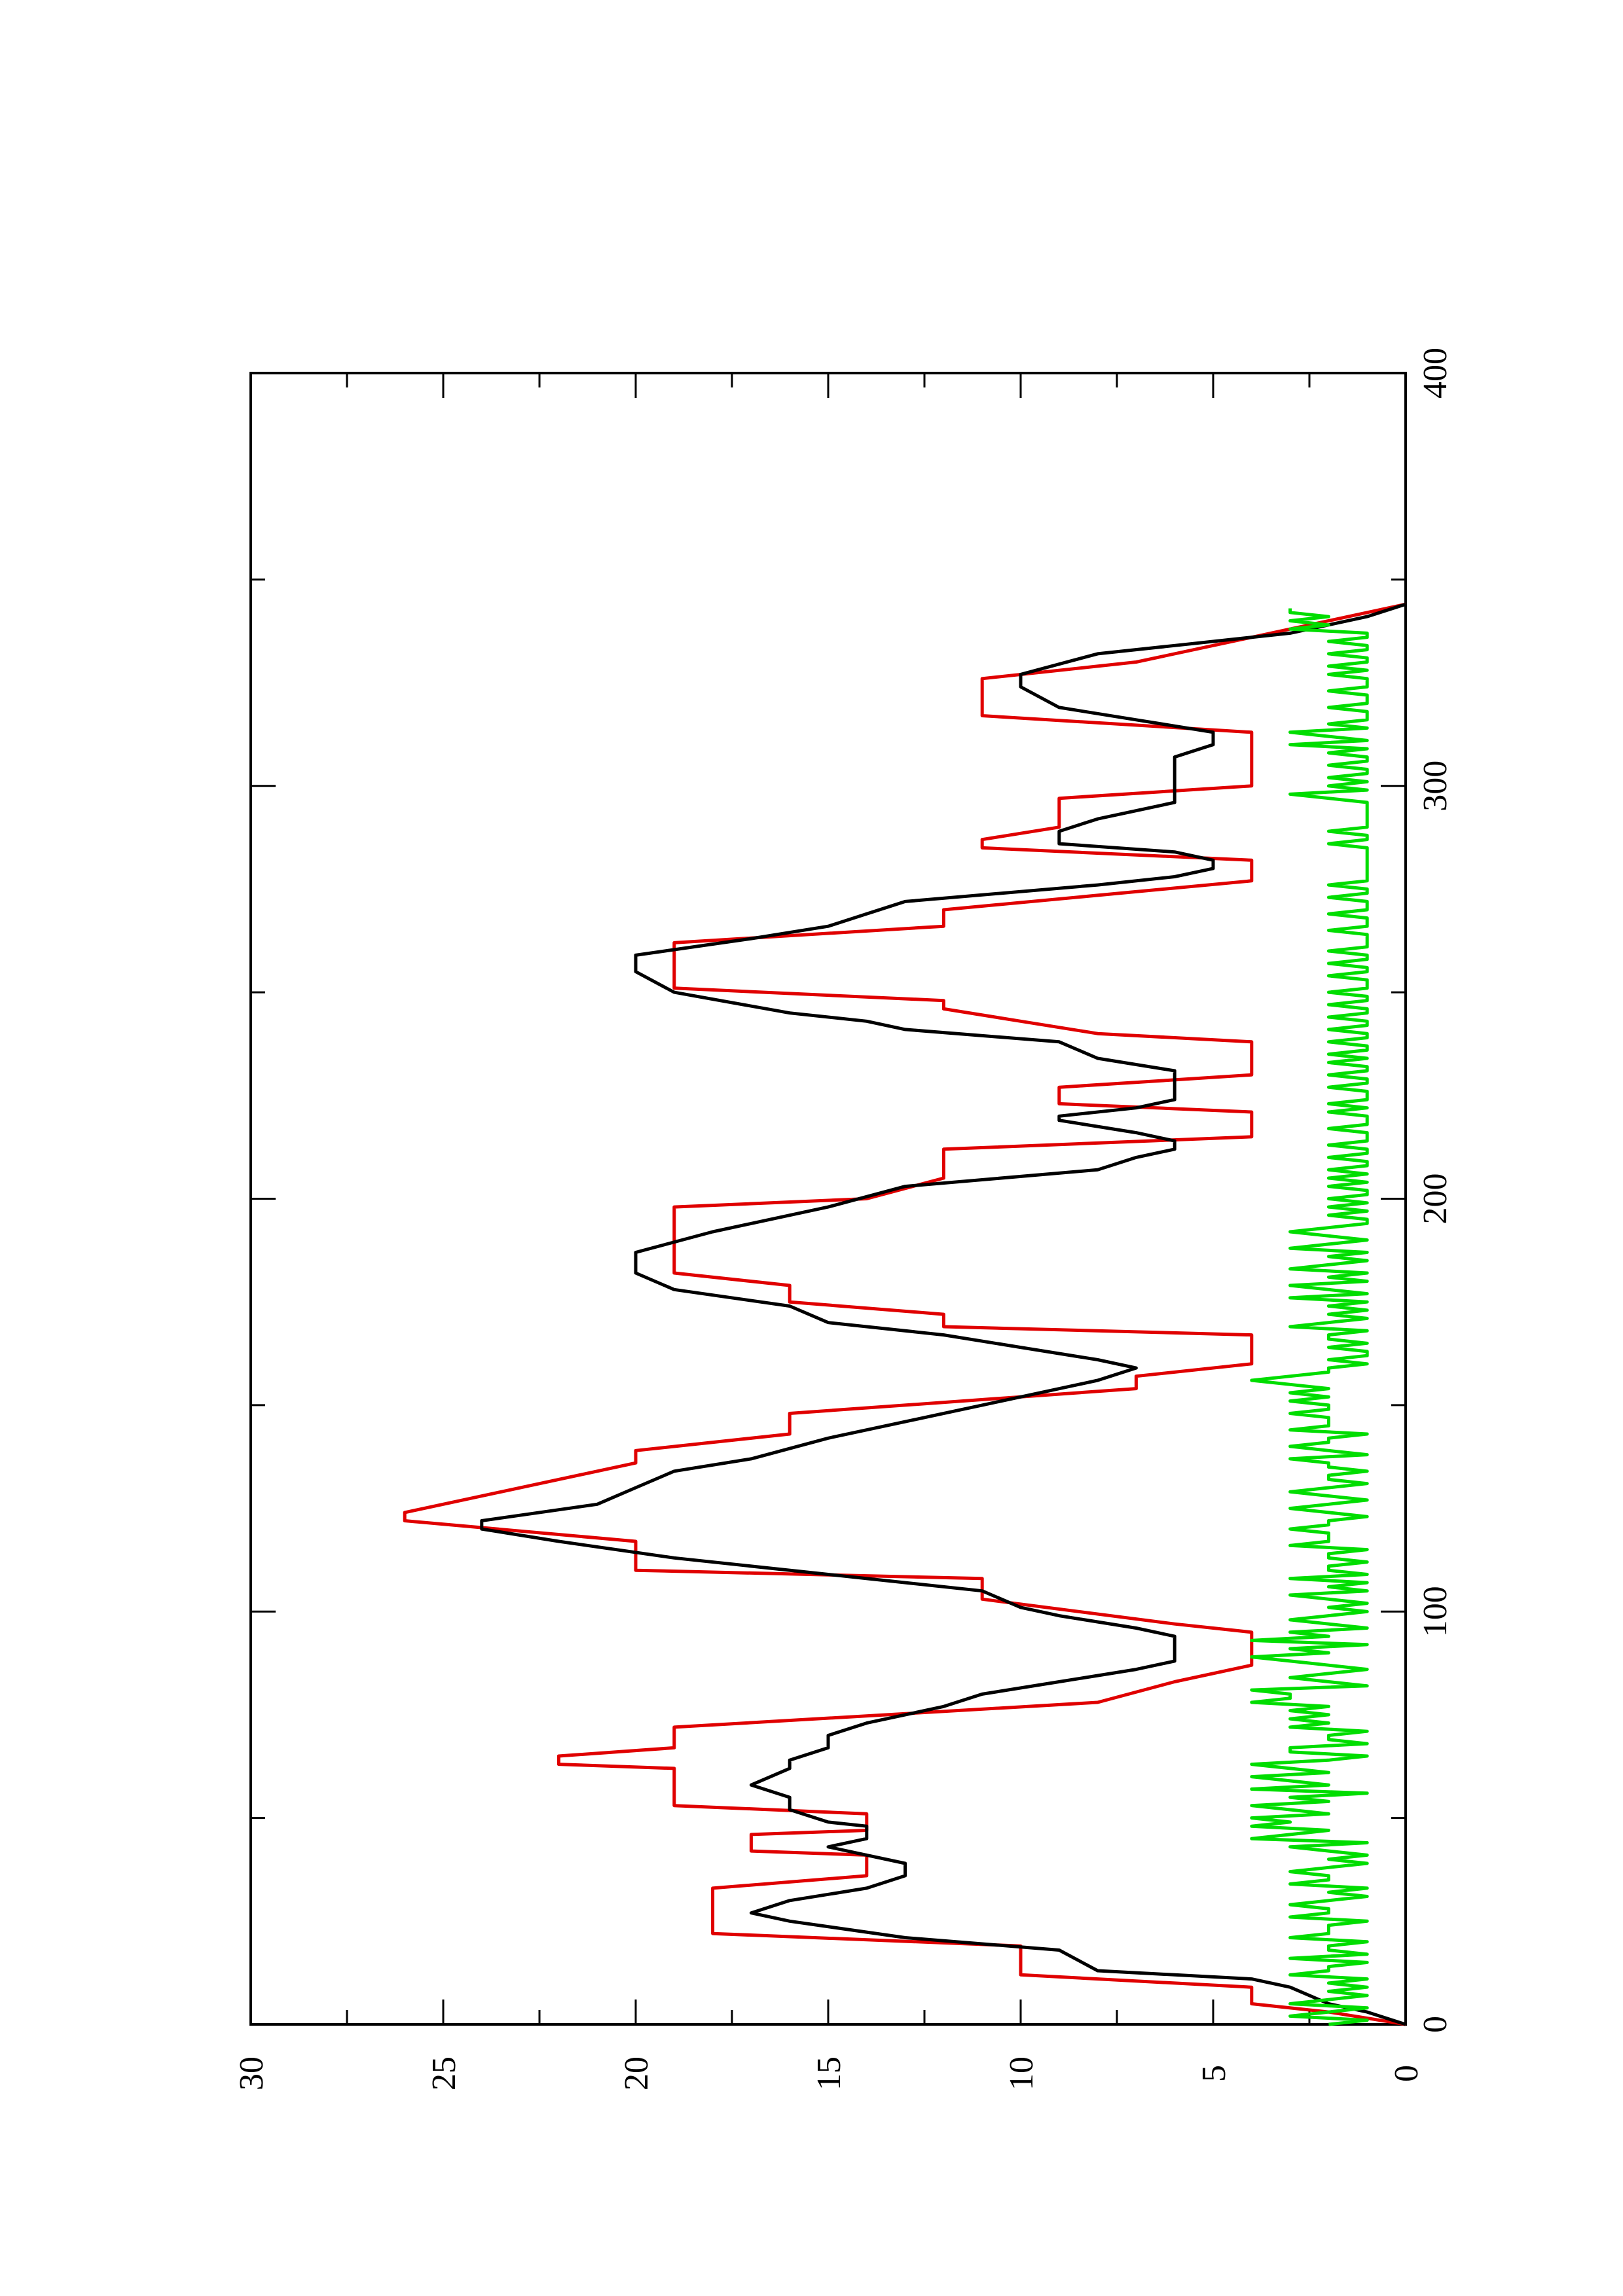  I want to click on y-tick-label: 25, so click(444, 2073).